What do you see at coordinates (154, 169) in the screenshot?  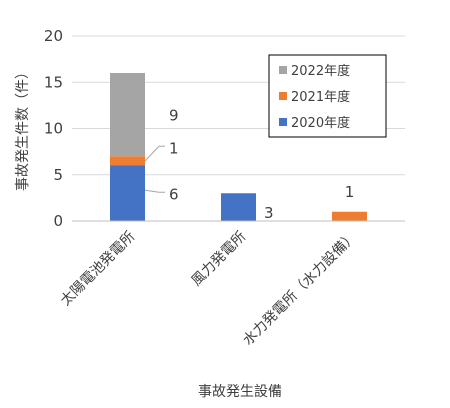 I see `label-leader-lines` at bounding box center [154, 169].